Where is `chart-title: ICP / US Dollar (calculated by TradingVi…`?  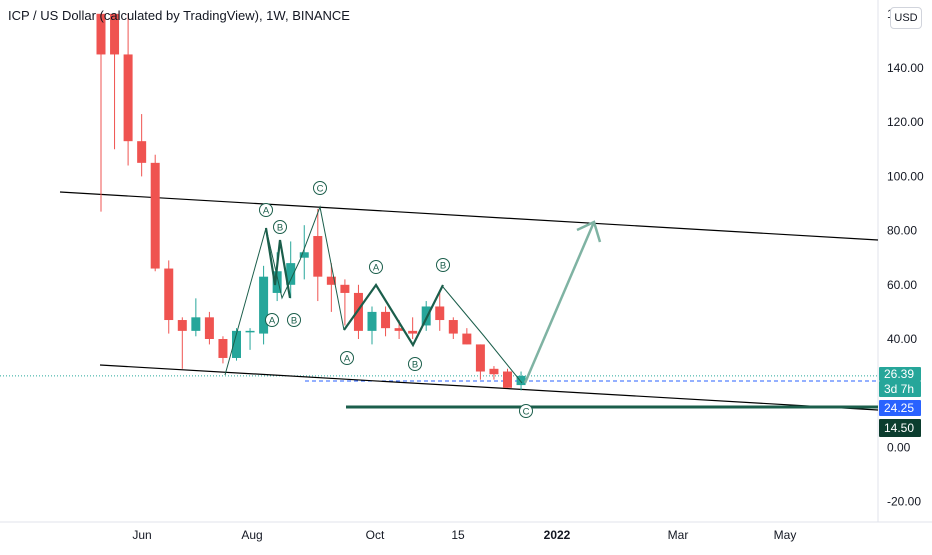
chart-title: ICP / US Dollar (calculated by TradingVi… is located at coordinates (179, 15).